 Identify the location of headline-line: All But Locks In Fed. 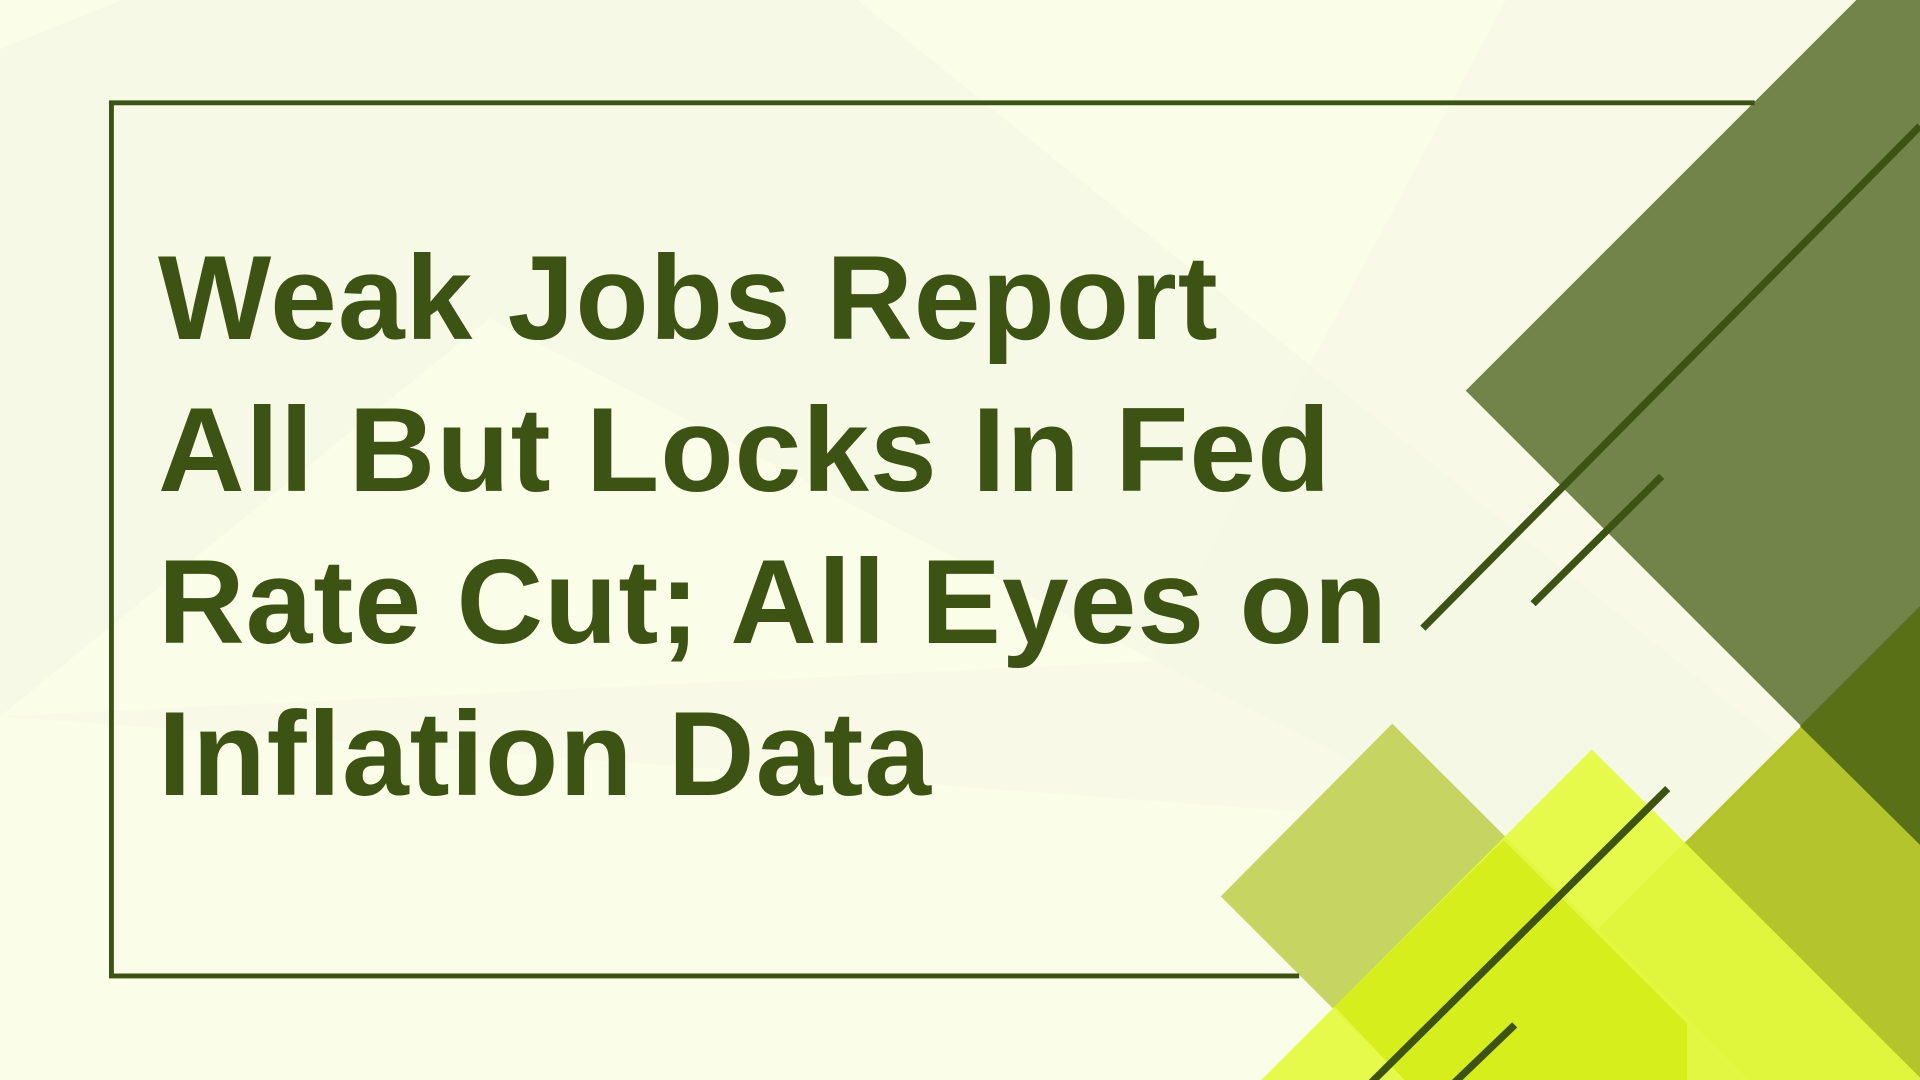
(745, 450).